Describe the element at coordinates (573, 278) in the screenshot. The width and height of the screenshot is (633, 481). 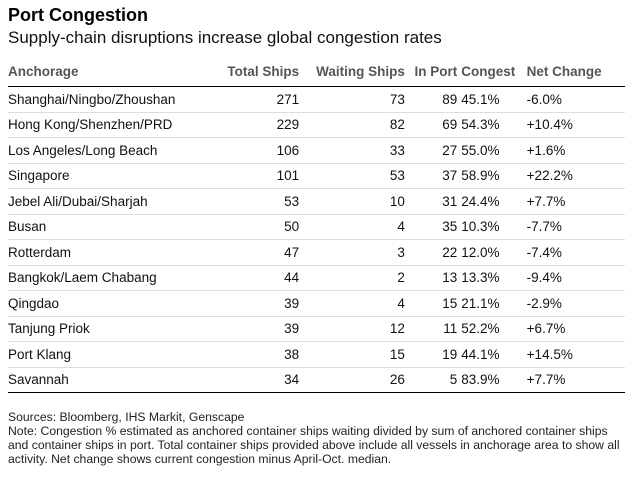
I see `cell-net-change: -9.4%` at that location.